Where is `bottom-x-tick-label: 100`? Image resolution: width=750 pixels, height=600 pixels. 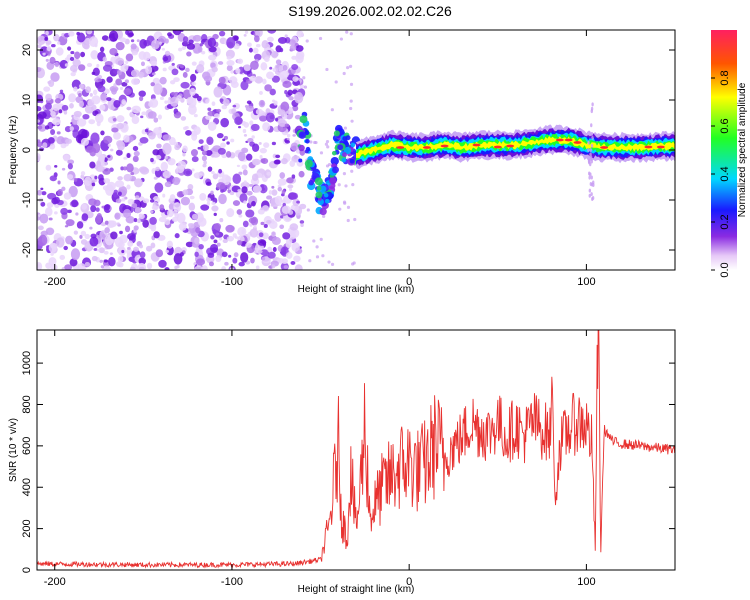 bottom-x-tick-label: 100 is located at coordinates (586, 582).